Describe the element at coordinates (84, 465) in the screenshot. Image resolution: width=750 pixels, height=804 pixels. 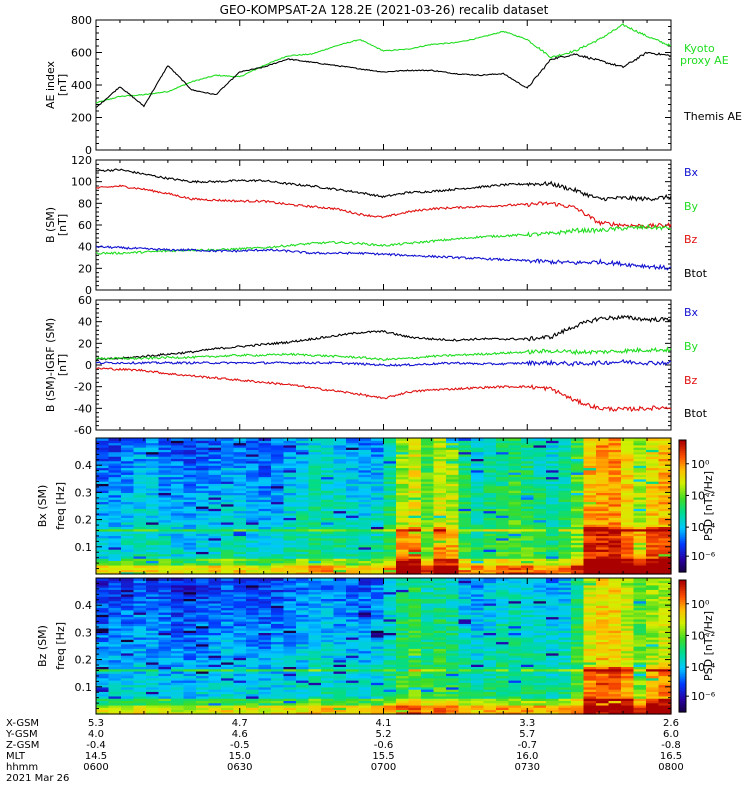
I see `y-tick-label: 0.4` at that location.